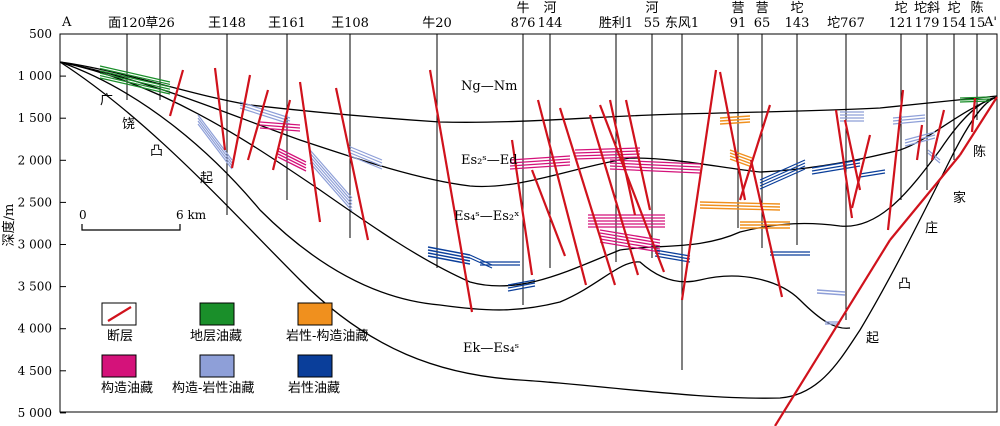 This screenshot has height=426, width=1000. Describe the element at coordinates (127, 388) in the screenshot. I see `legend-label: 构造油藏` at that location.